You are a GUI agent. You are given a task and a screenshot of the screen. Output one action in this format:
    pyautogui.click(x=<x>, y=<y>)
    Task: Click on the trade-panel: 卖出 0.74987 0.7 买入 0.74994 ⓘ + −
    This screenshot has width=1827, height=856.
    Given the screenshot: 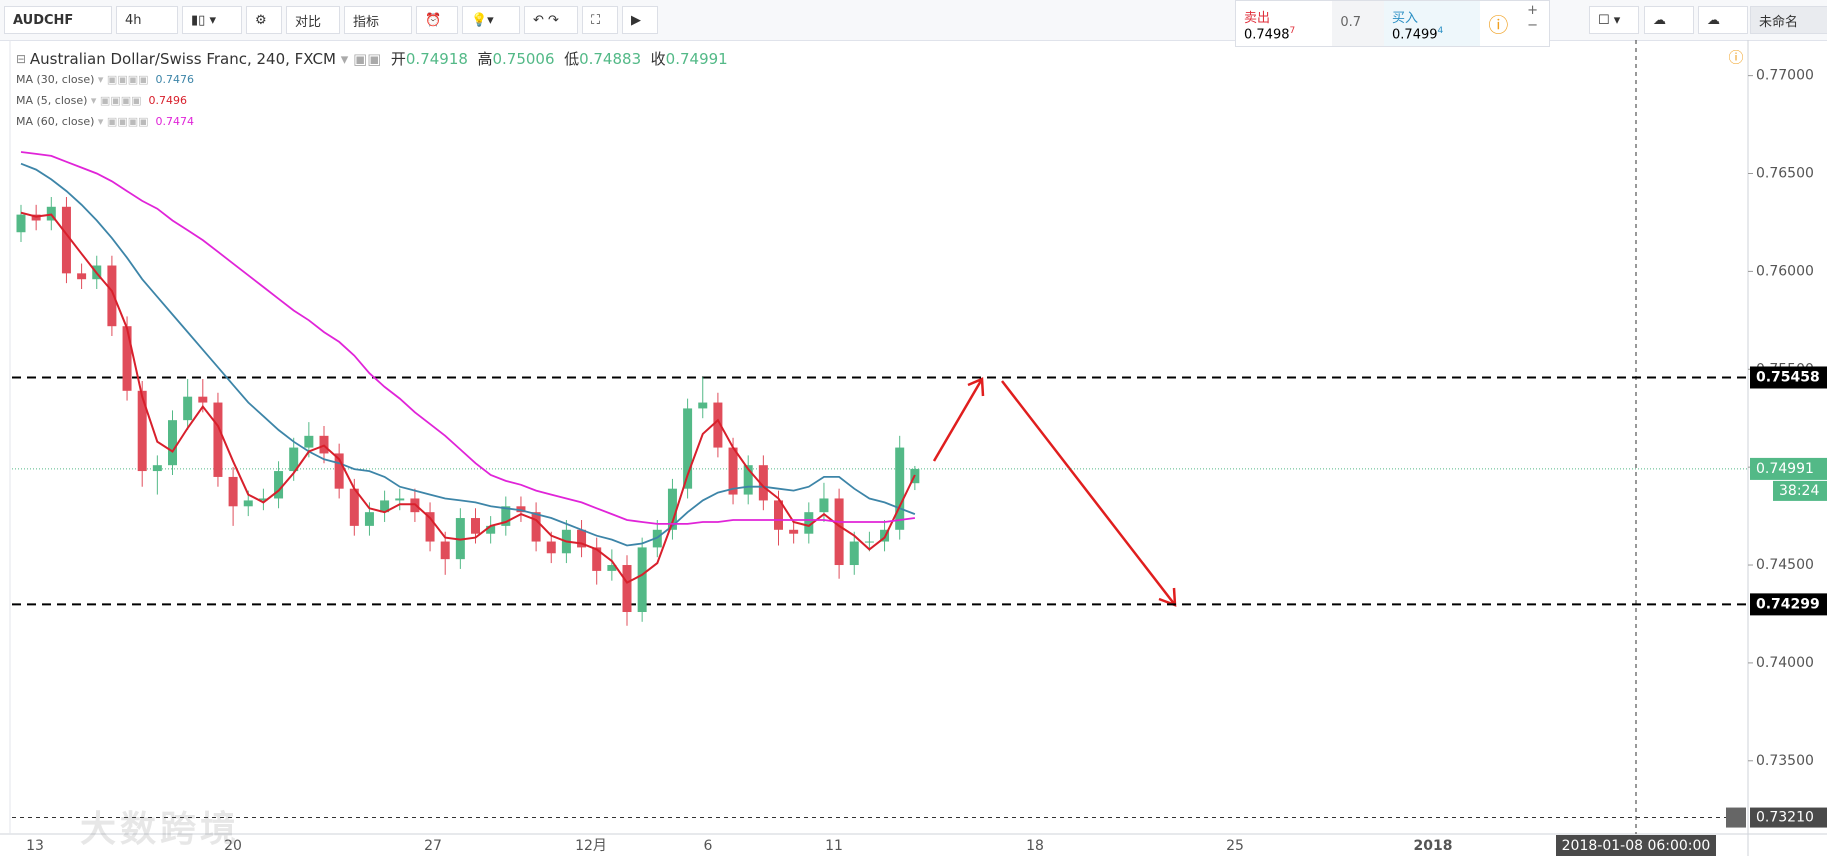 What is the action you would take?
    pyautogui.click(x=1392, y=23)
    